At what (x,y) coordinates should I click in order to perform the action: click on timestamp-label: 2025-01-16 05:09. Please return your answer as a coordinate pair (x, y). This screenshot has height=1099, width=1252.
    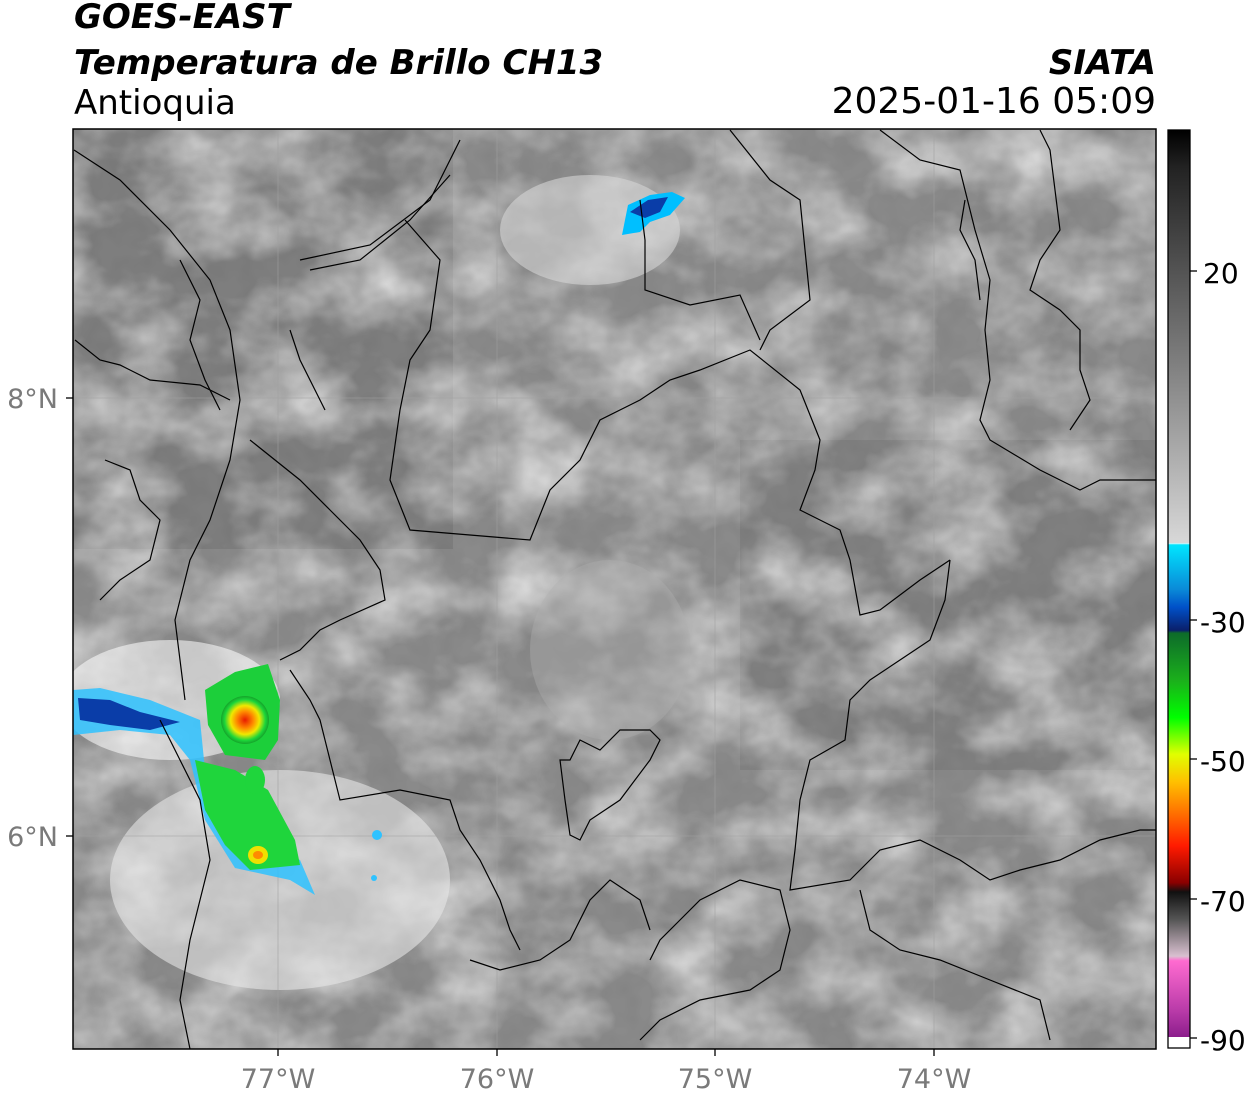
    Looking at the image, I should click on (993, 101).